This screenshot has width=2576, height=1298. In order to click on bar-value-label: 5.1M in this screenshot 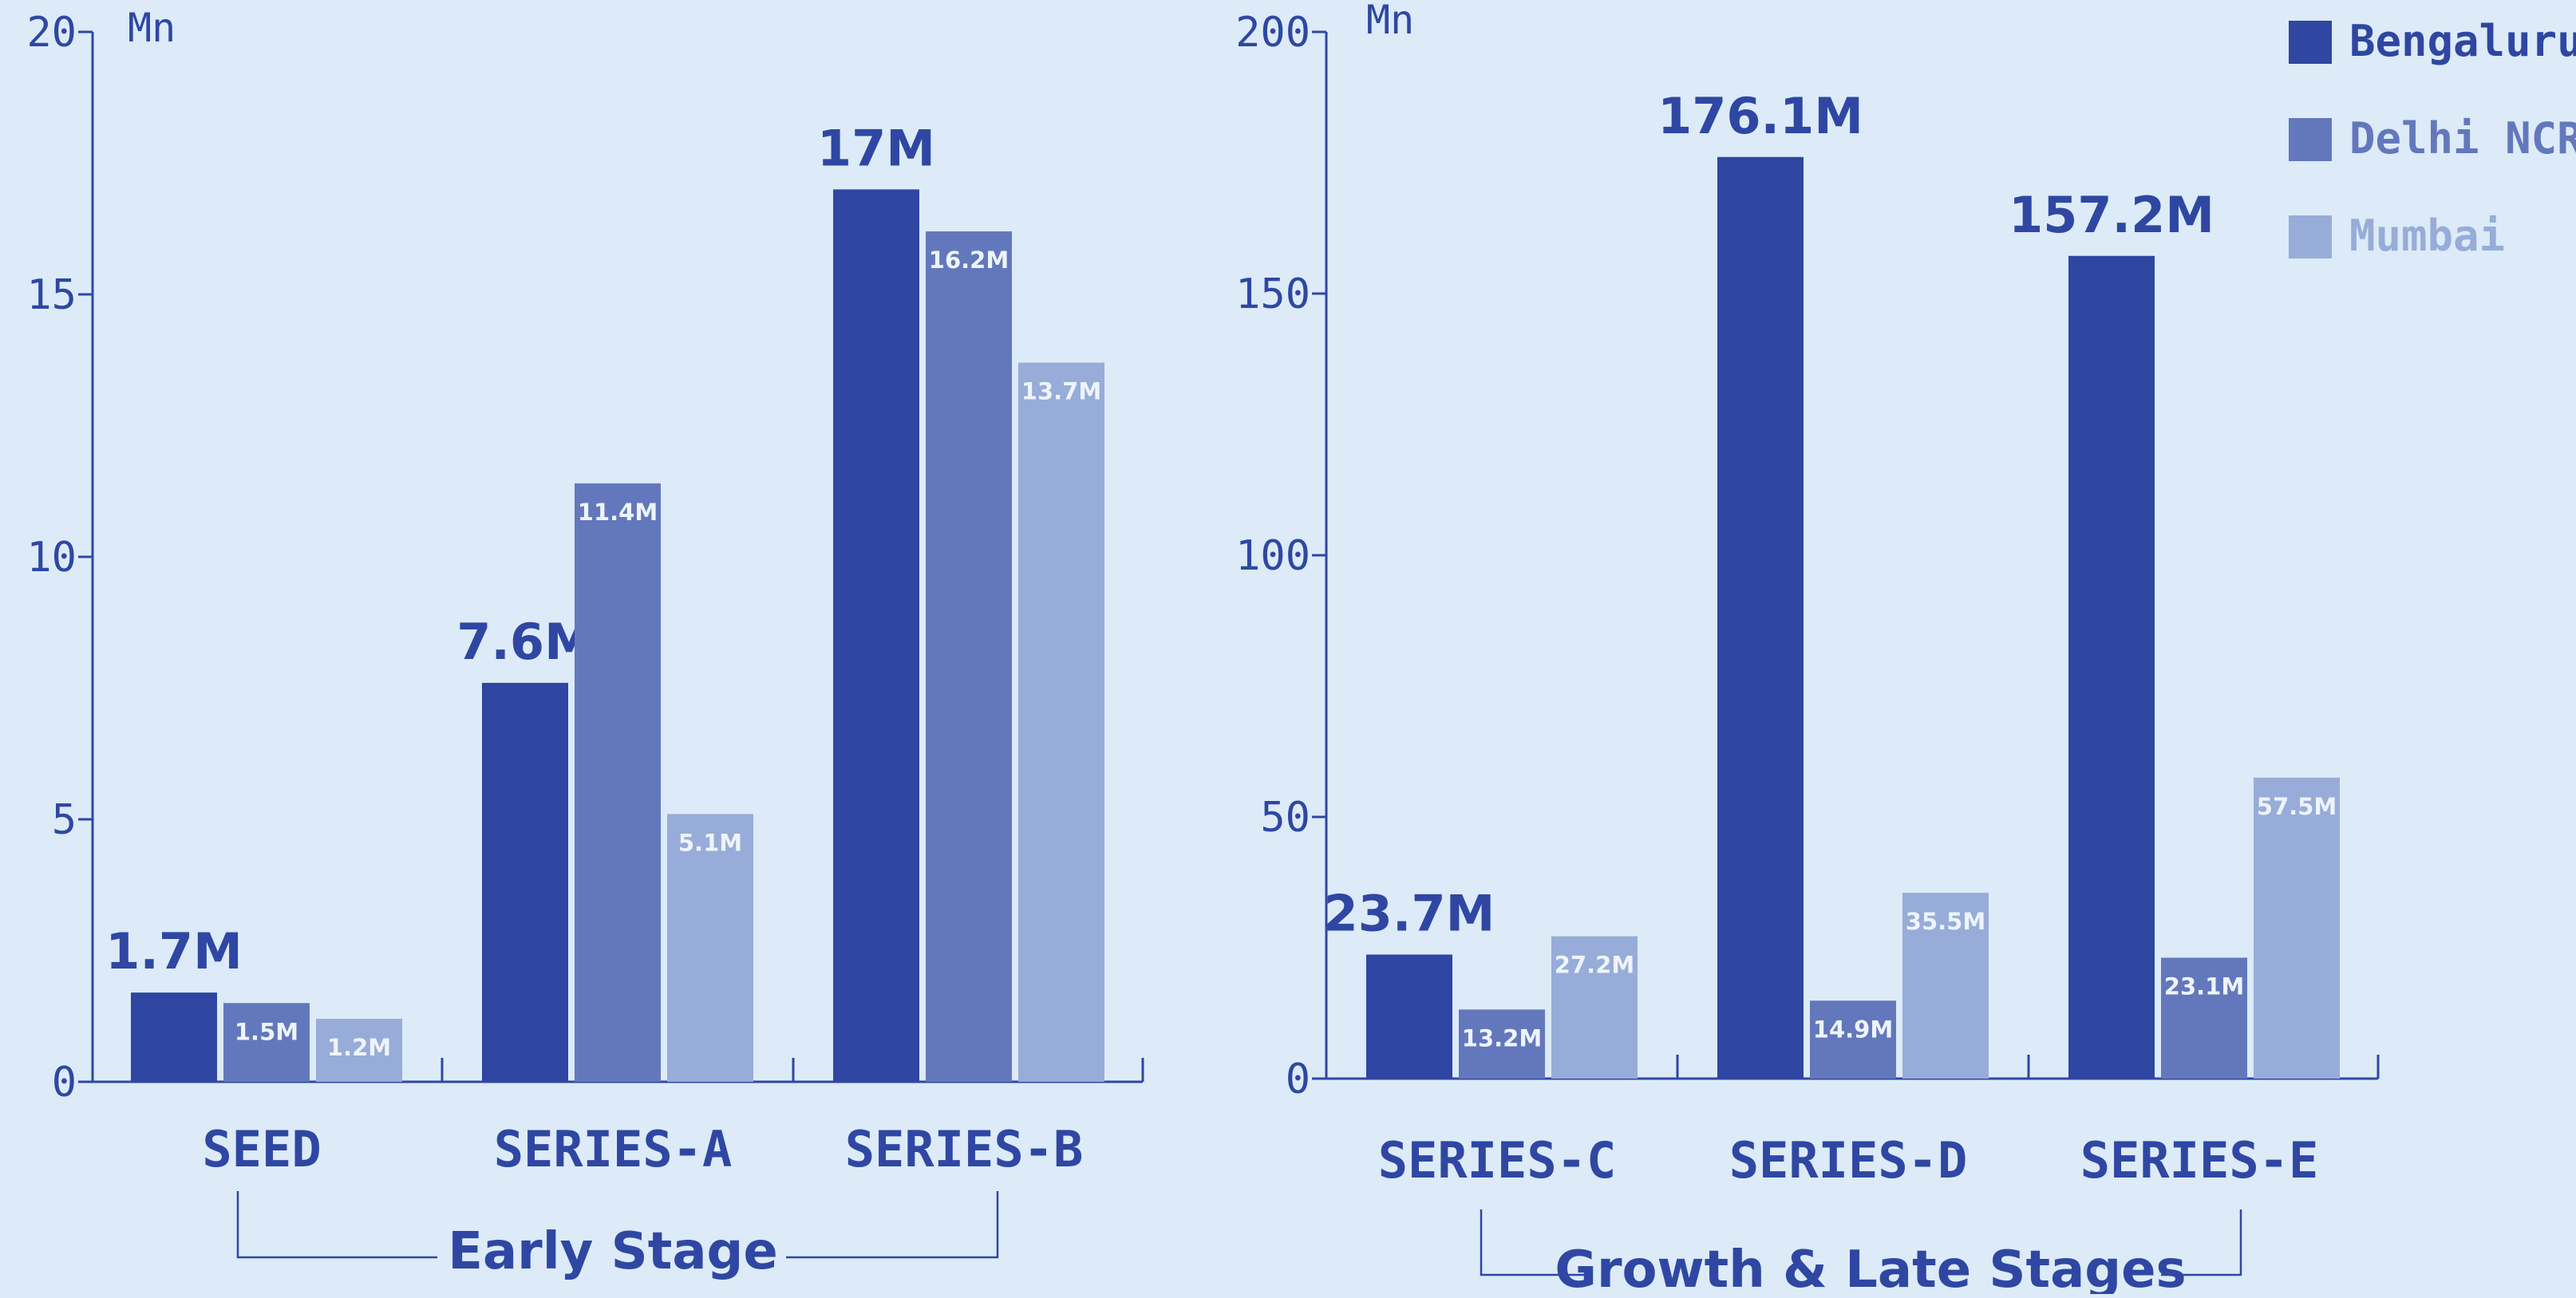, I will do `click(710, 842)`.